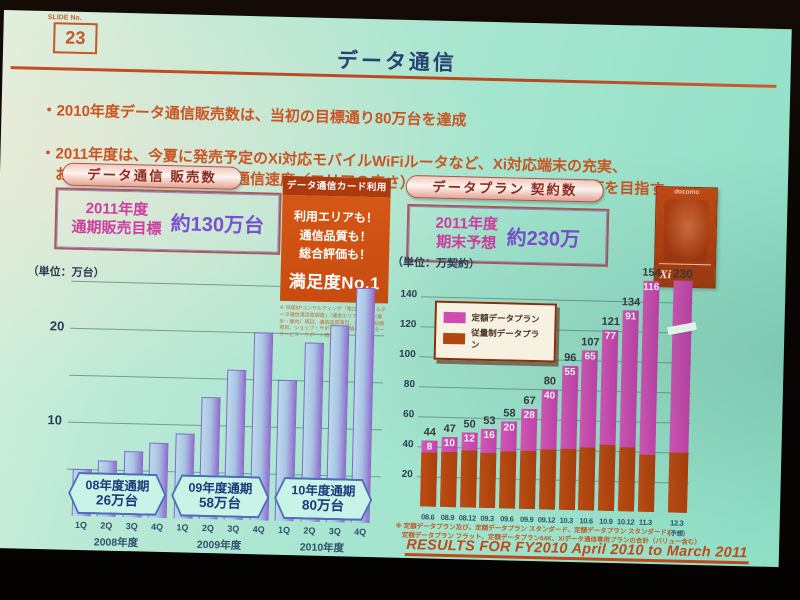 Image resolution: width=800 pixels, height=600 pixels. I want to click on fixed-rate-label-55: 55, so click(570, 372).